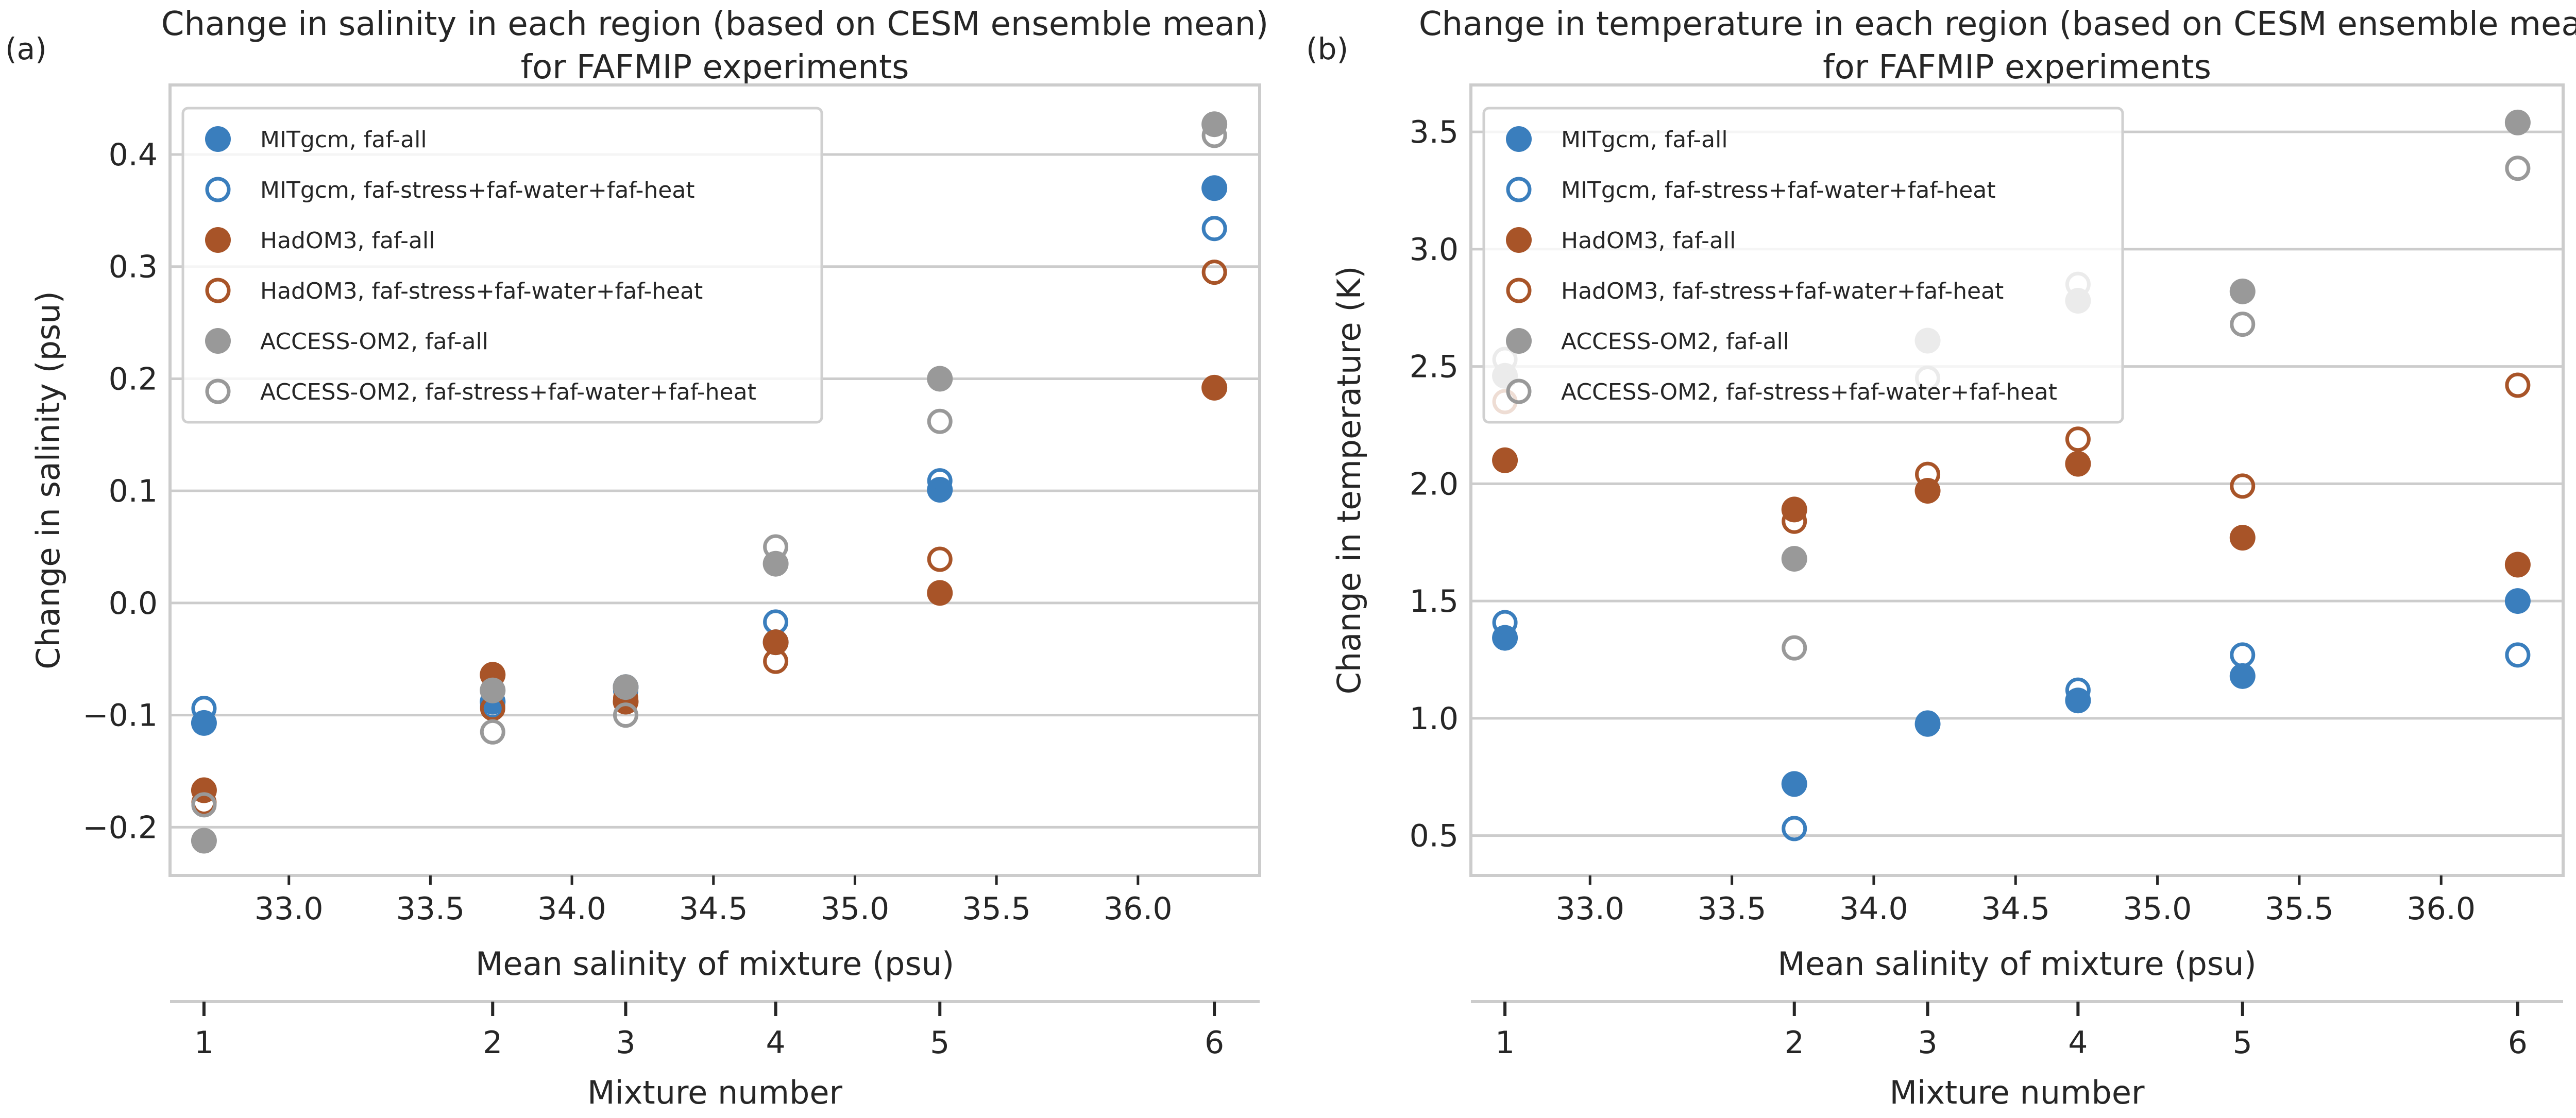 This screenshot has height=1118, width=2576. I want to click on legend-label: ACCESS-OM2, faf-all, so click(1675, 342).